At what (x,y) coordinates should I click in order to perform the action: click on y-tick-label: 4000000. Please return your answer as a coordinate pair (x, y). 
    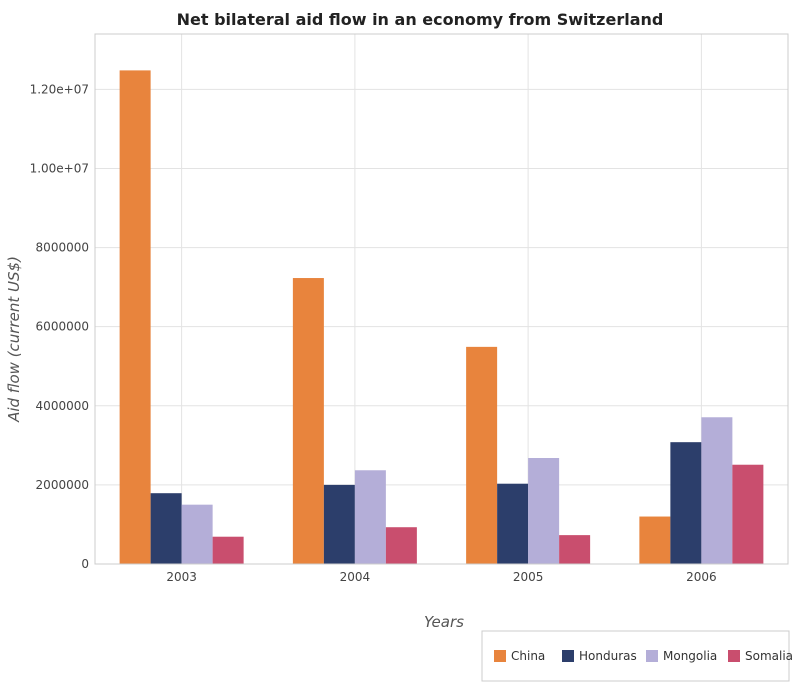
    Looking at the image, I should click on (62, 406).